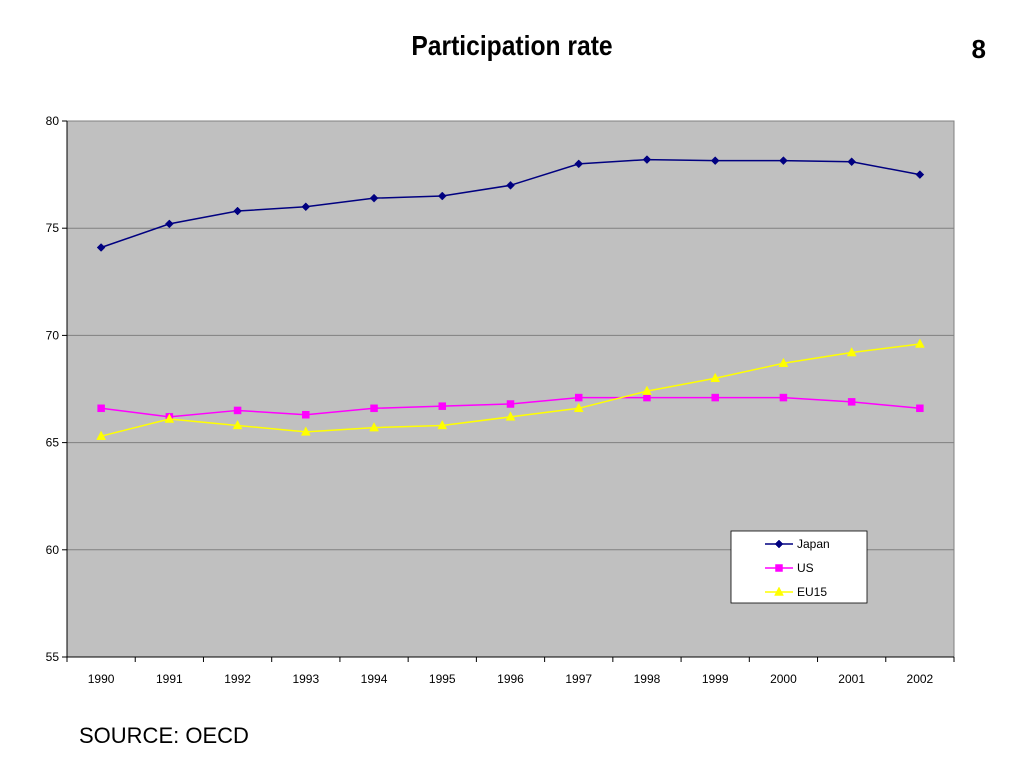 This screenshot has width=1024, height=768. I want to click on y-tick-label: 70, so click(53, 335).